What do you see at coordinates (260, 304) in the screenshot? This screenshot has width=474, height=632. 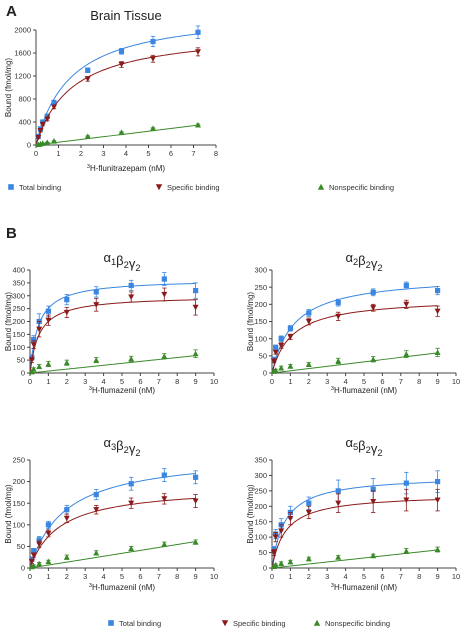 I see `y-tick-label: 200` at bounding box center [260, 304].